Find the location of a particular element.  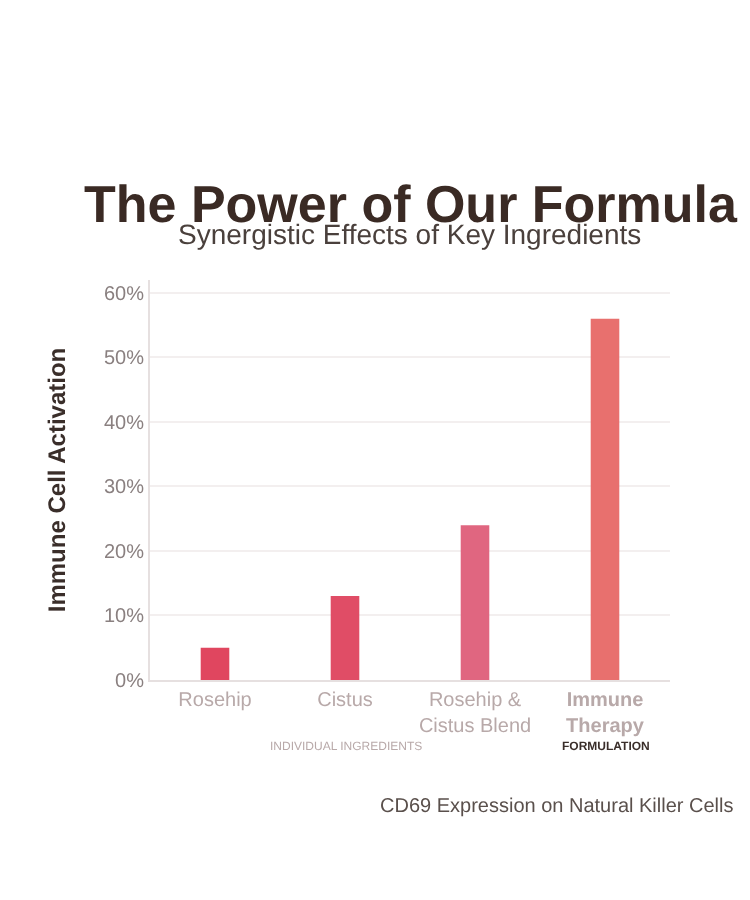

y-tick-label: 50% is located at coordinates (124, 359).